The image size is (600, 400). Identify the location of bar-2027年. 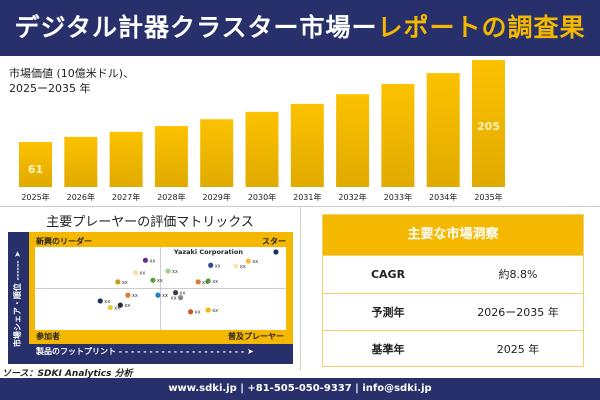
(126, 159).